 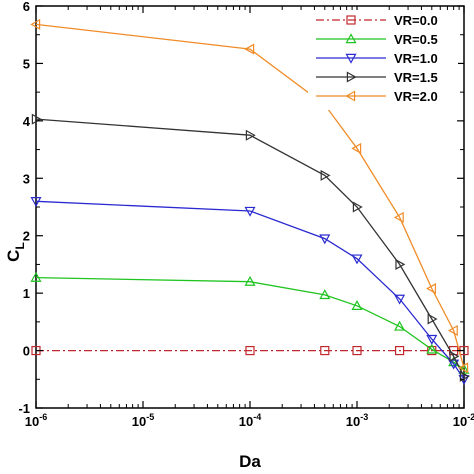 I want to click on y-tick-label: 3, so click(x=26, y=178).